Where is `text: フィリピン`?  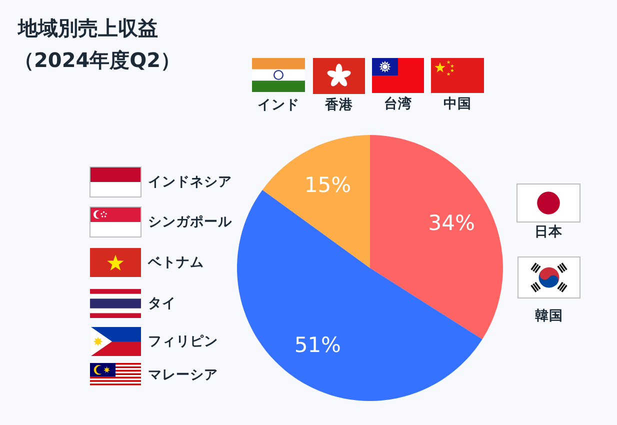
text: フィリピン is located at coordinates (183, 342).